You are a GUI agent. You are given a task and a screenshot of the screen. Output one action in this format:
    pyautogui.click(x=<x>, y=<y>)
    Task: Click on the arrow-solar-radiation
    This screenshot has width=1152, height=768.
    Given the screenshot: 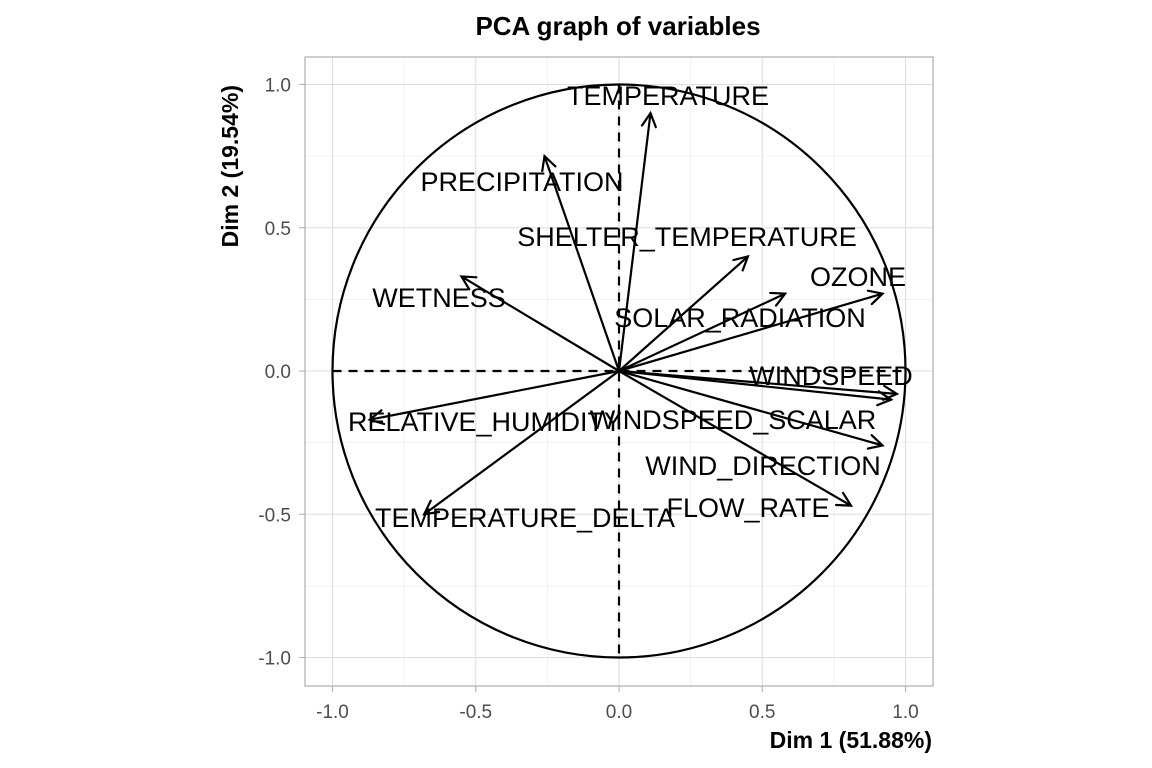 What is the action you would take?
    pyautogui.click(x=702, y=332)
    